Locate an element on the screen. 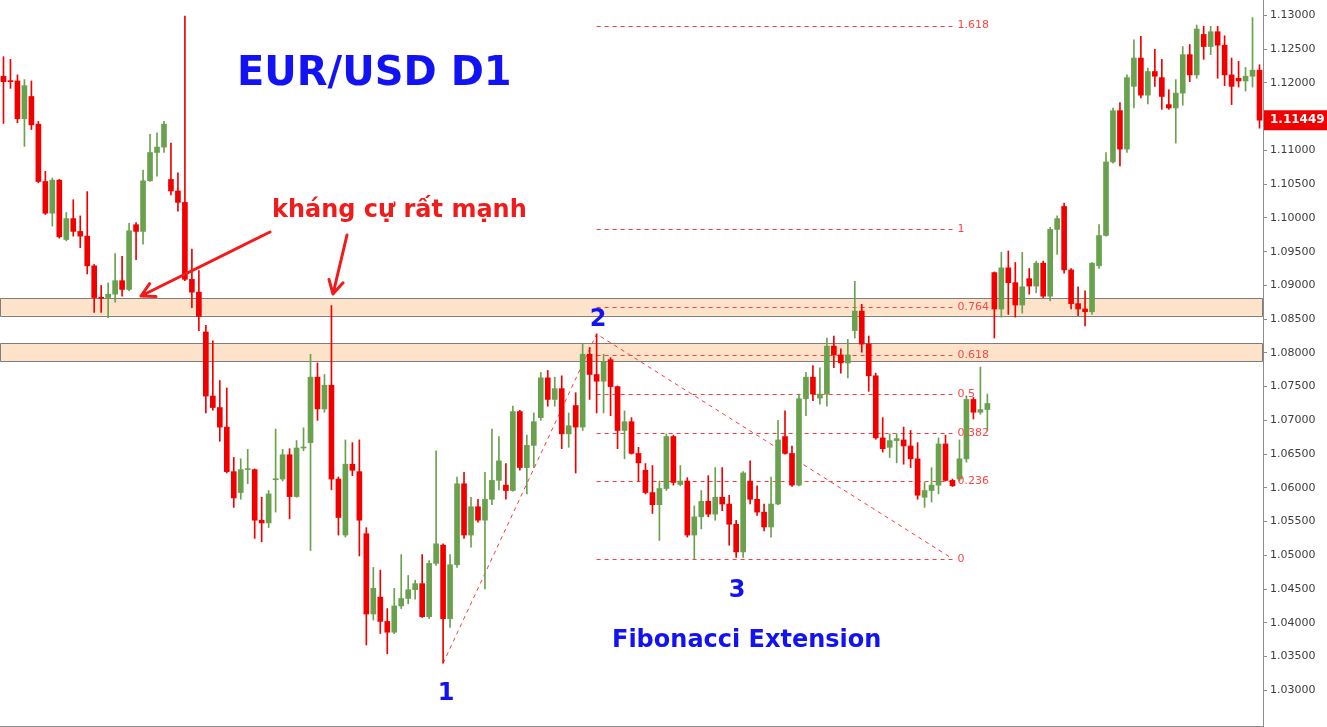  y-tick-label: 1.07000 is located at coordinates (1293, 420).